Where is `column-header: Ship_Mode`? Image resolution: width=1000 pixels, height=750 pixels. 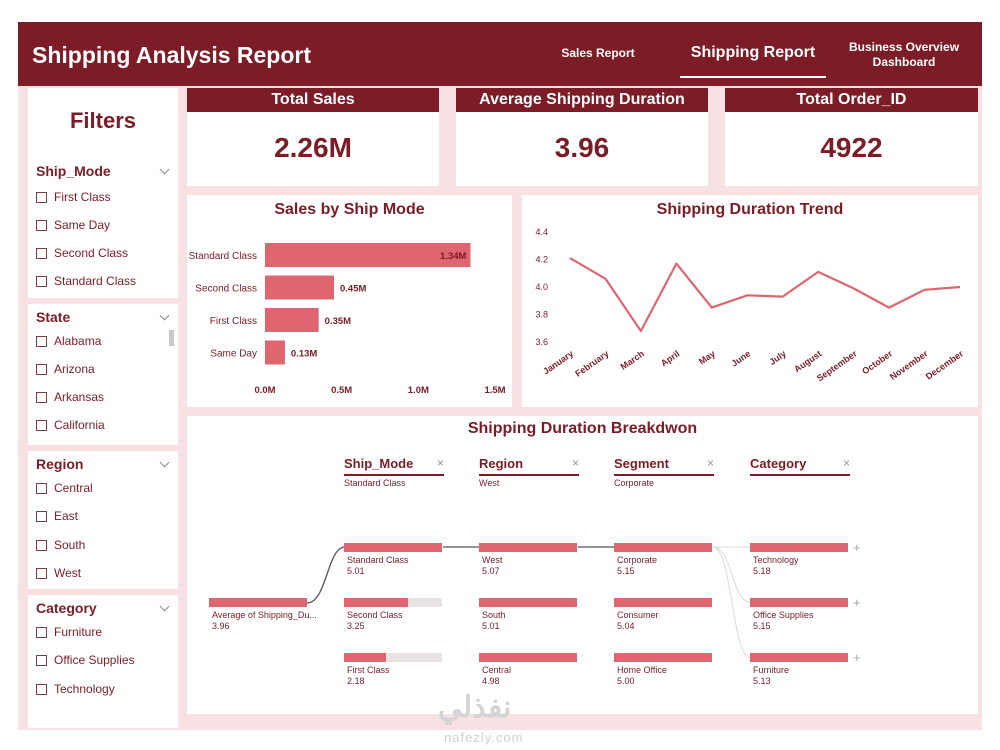 column-header: Ship_Mode is located at coordinates (379, 463).